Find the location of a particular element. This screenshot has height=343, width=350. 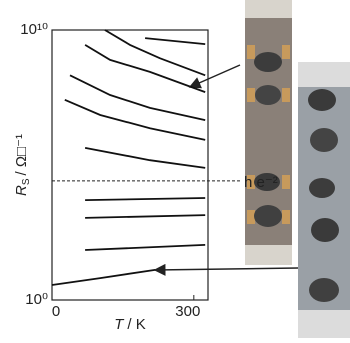

y-tick-label: 10¹⁰ is located at coordinates (34, 29).